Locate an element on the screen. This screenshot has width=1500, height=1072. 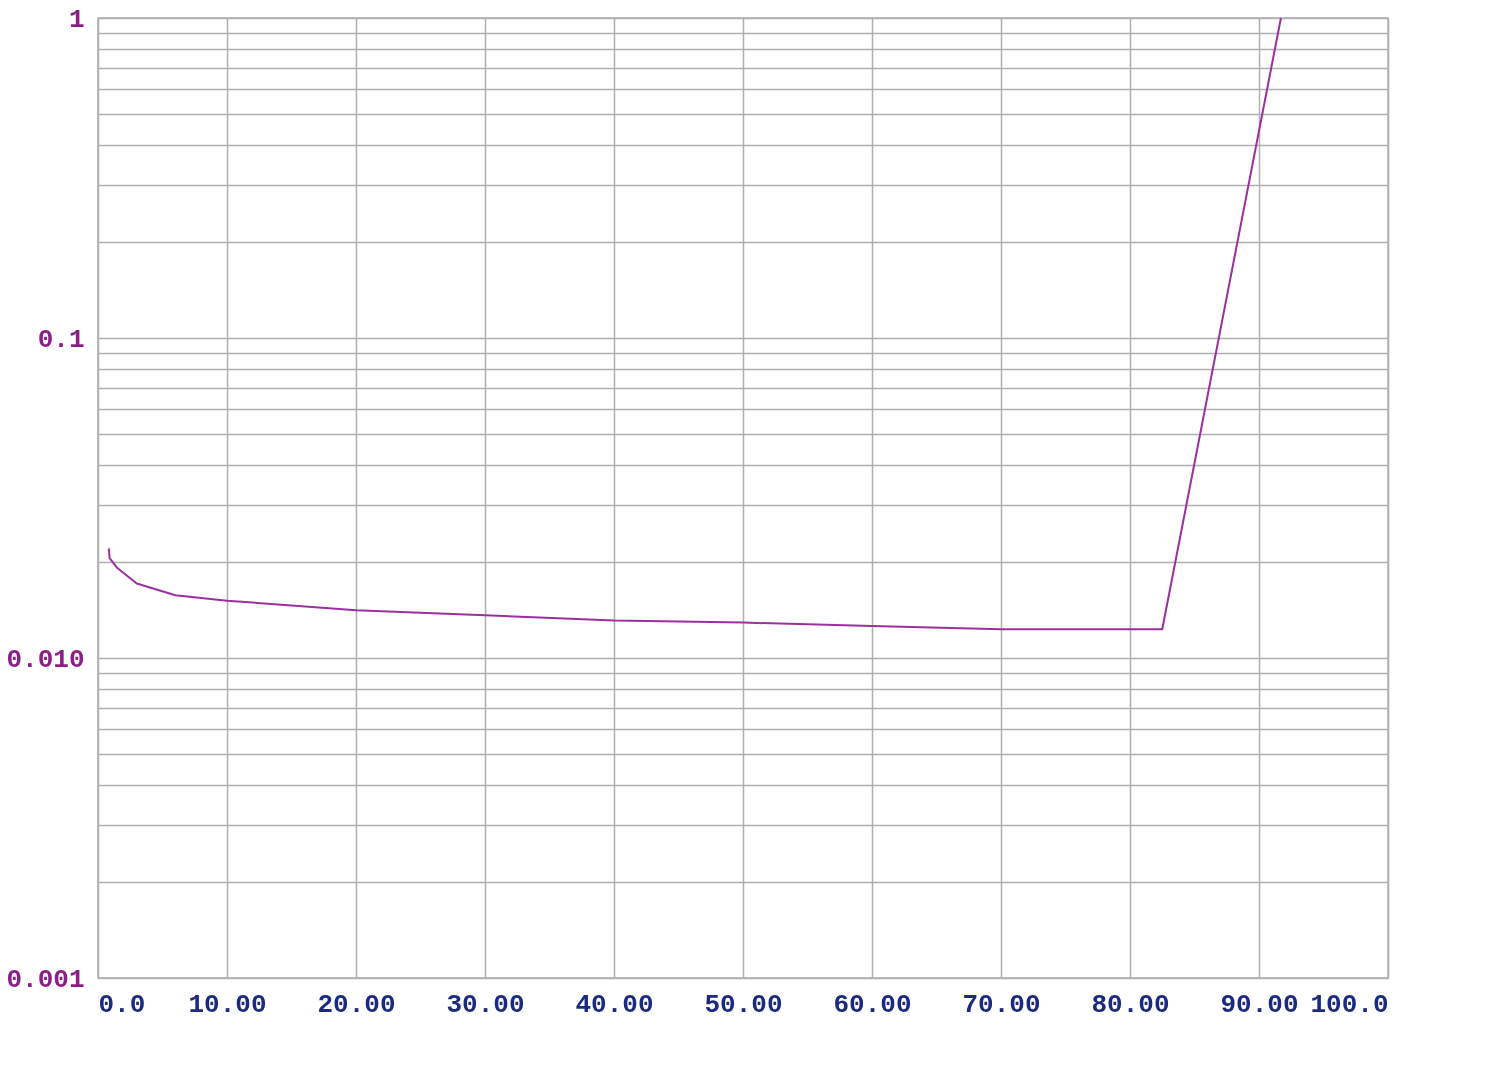
x-tick-label: 90.00 is located at coordinates (1259, 1004).